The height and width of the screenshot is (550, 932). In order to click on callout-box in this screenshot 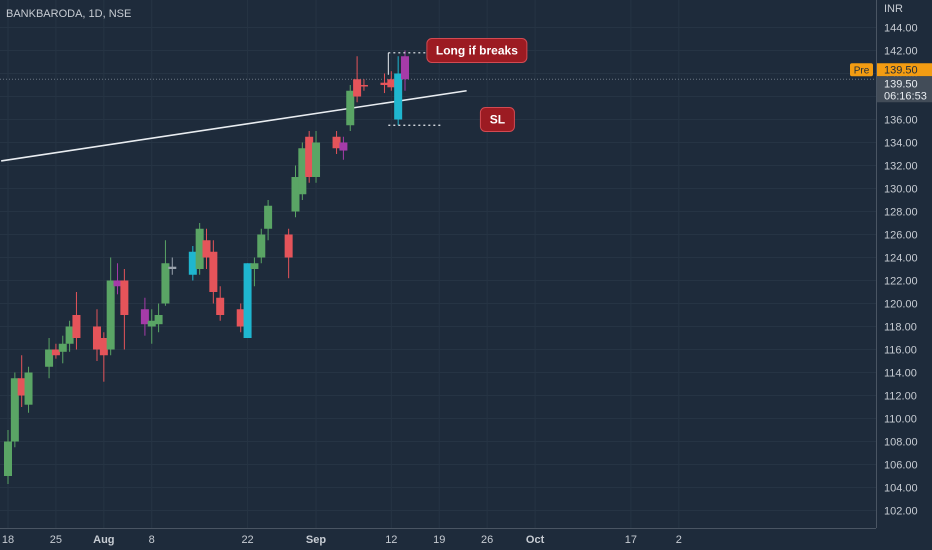, I will do `click(497, 119)`.